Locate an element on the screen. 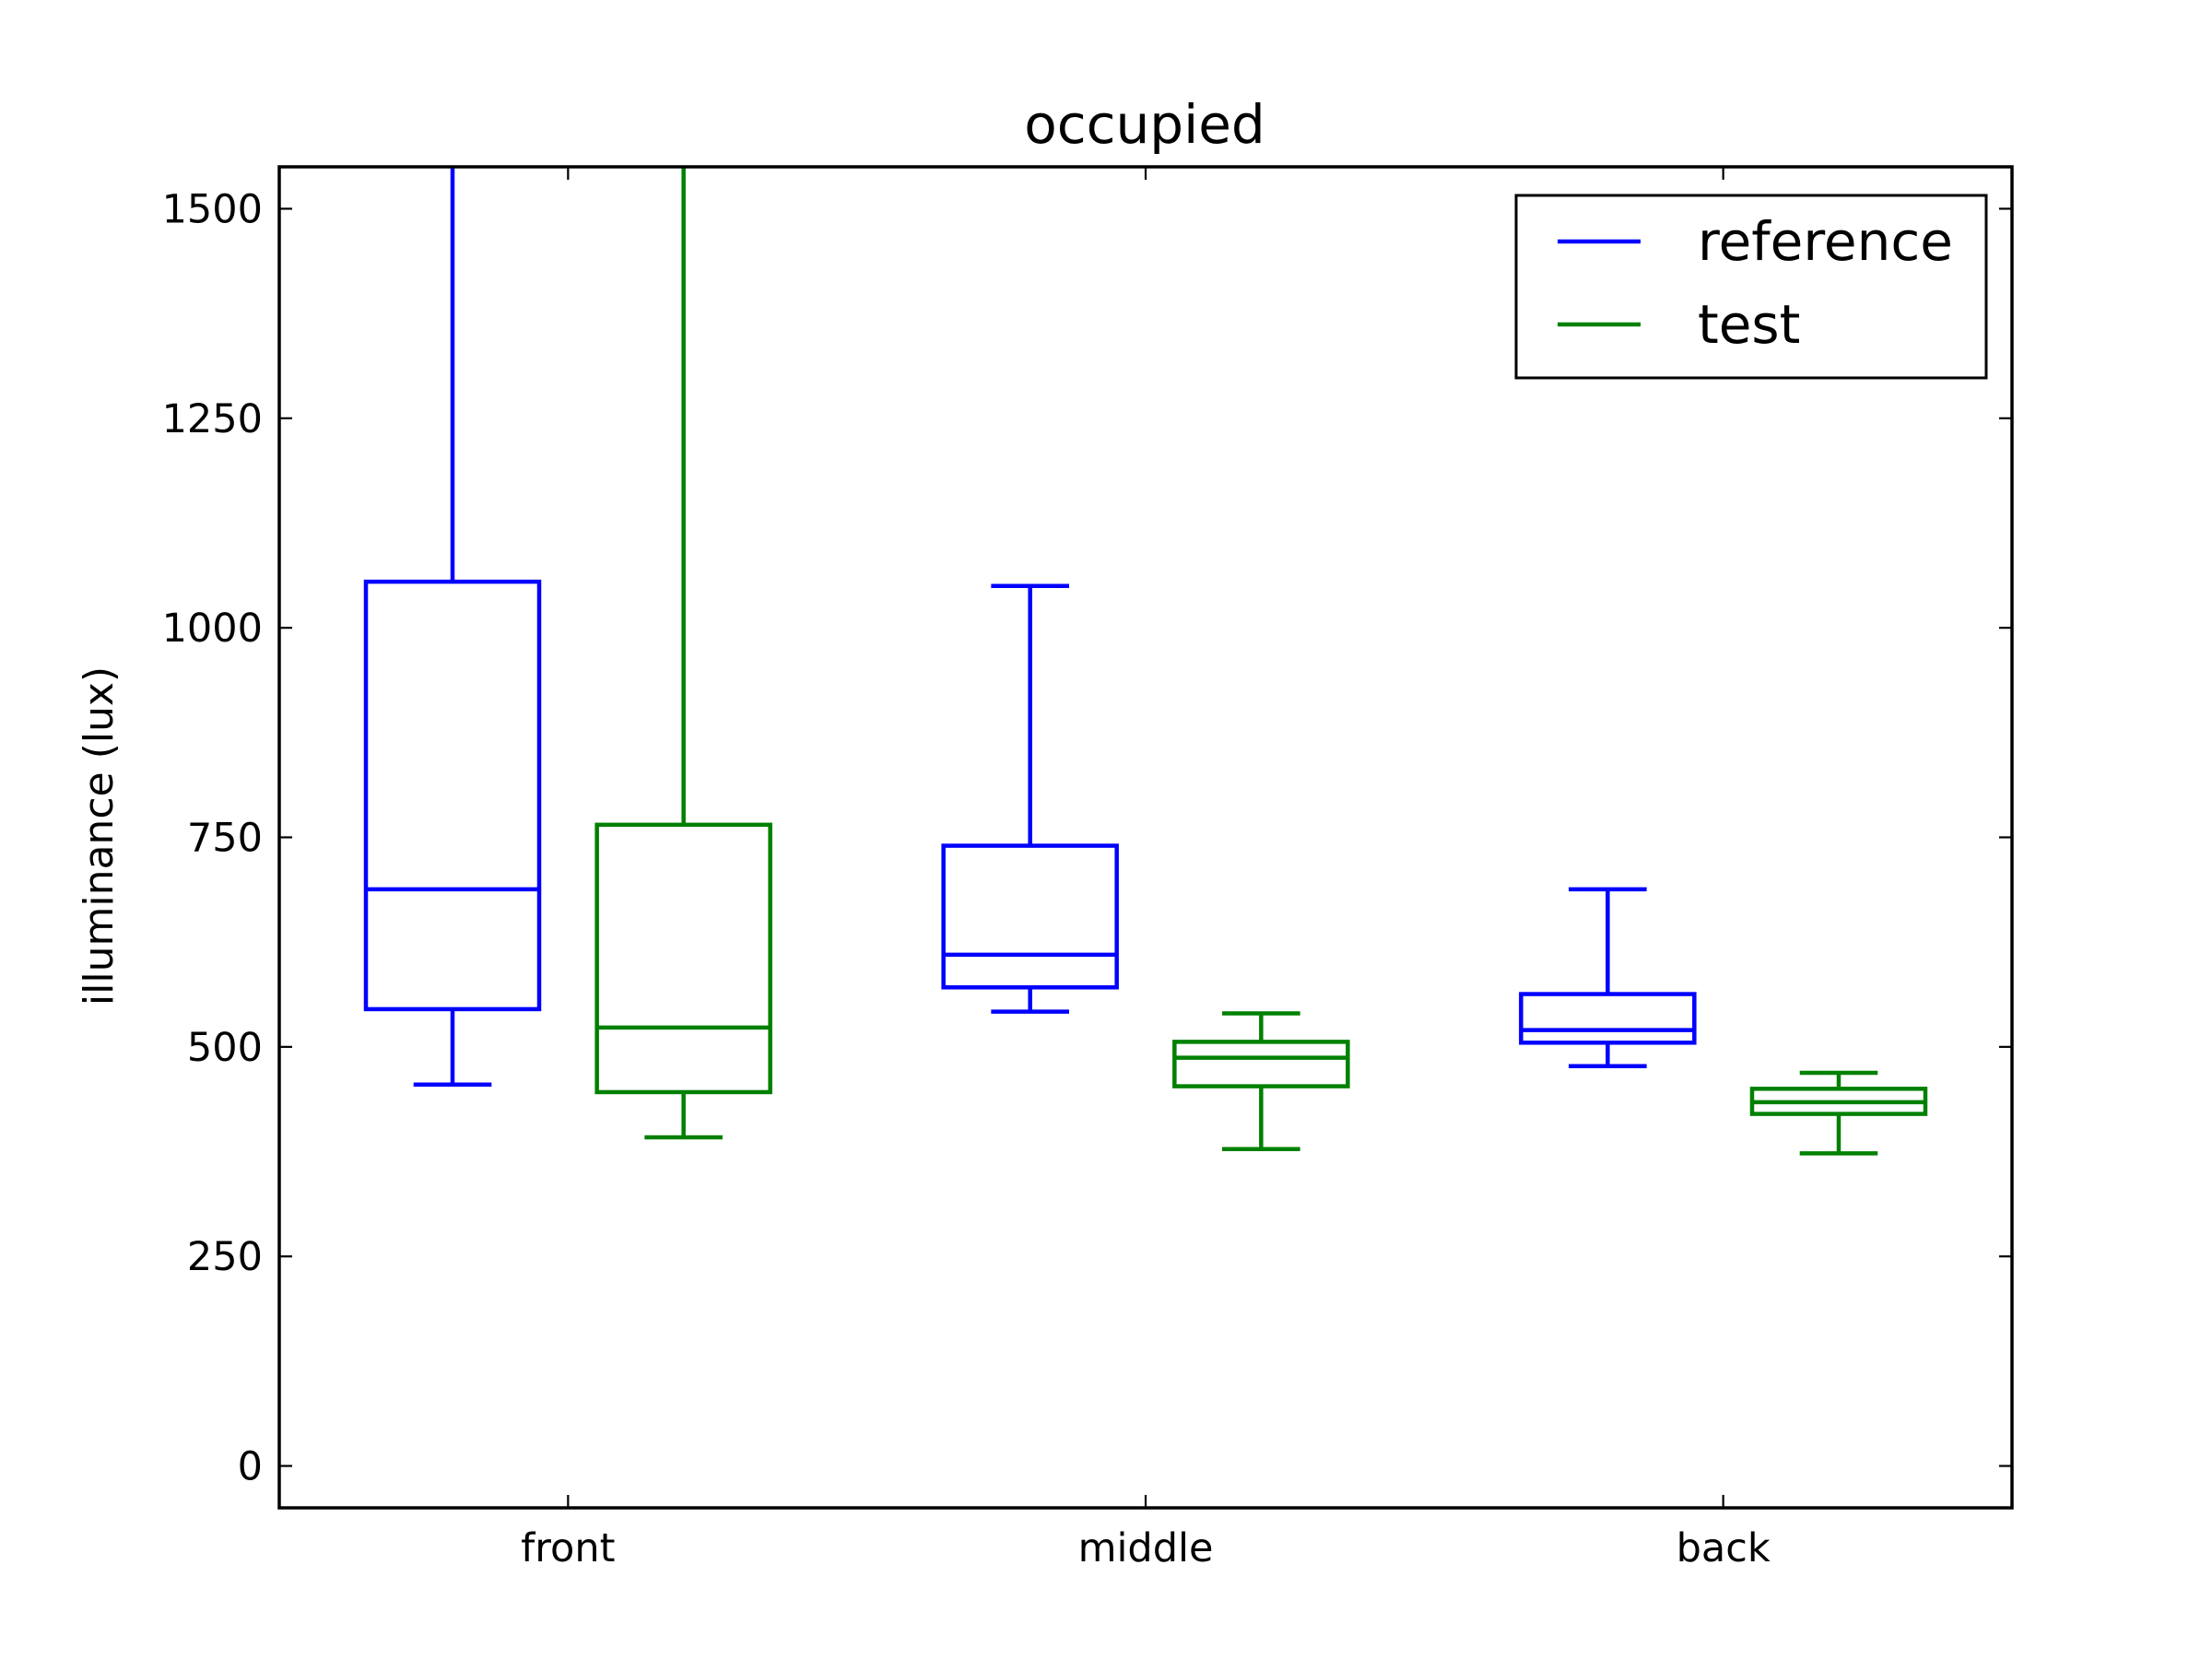 The height and width of the screenshot is (1659, 2212). legend-label-reference: reference is located at coordinates (1825, 241).